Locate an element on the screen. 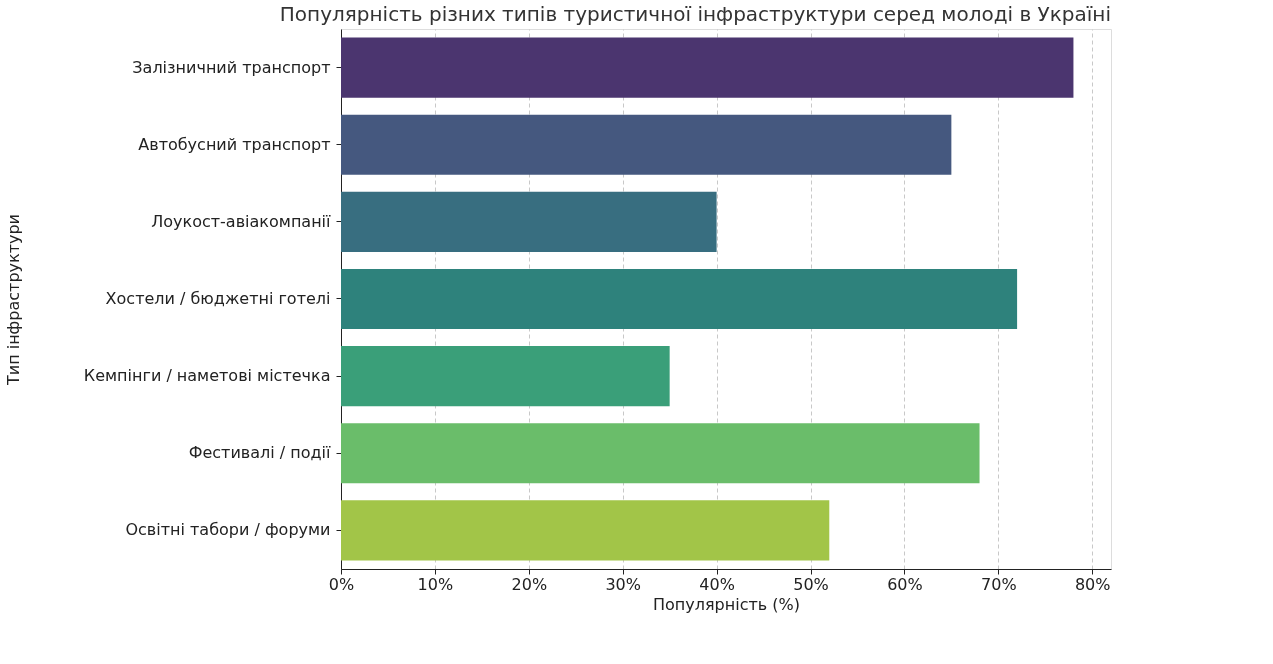  x-tick-label: 70% is located at coordinates (999, 584).